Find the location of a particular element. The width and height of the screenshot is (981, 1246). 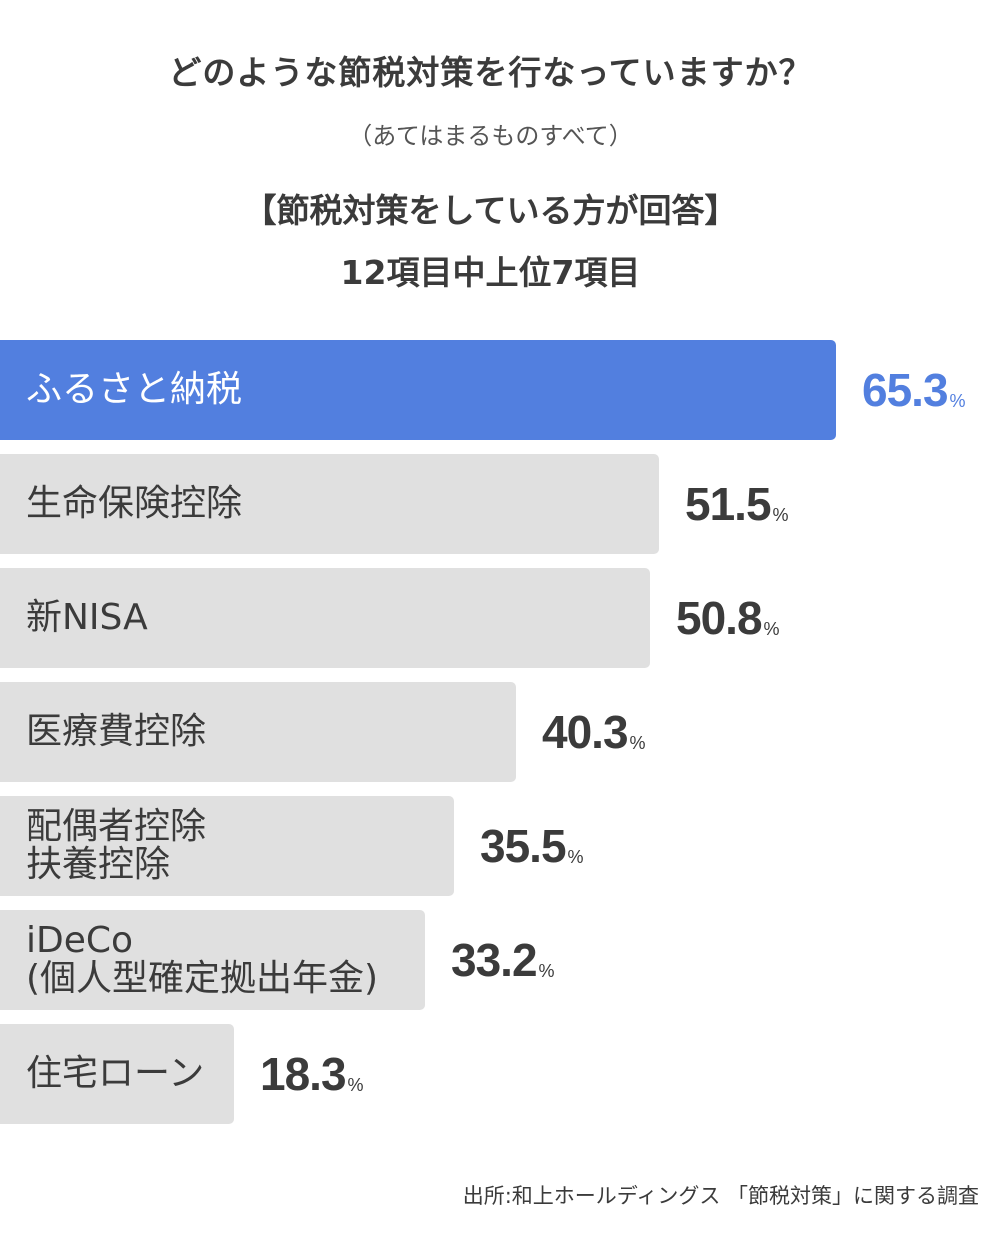

bar-label-line: 医療費控除 is located at coordinates (116, 731).